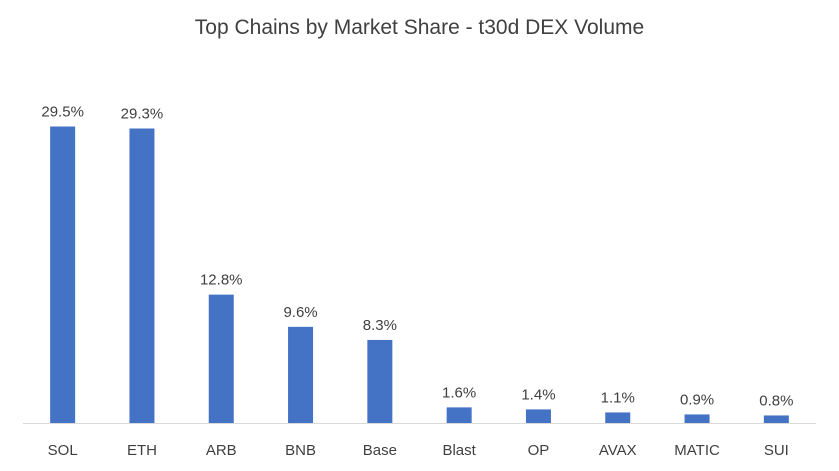 Image resolution: width=839 pixels, height=471 pixels. What do you see at coordinates (418, 450) in the screenshot?
I see `x-tick-labels: SOL ETH ARB BNB Base Blast OP AVAX MATIC SUI` at bounding box center [418, 450].